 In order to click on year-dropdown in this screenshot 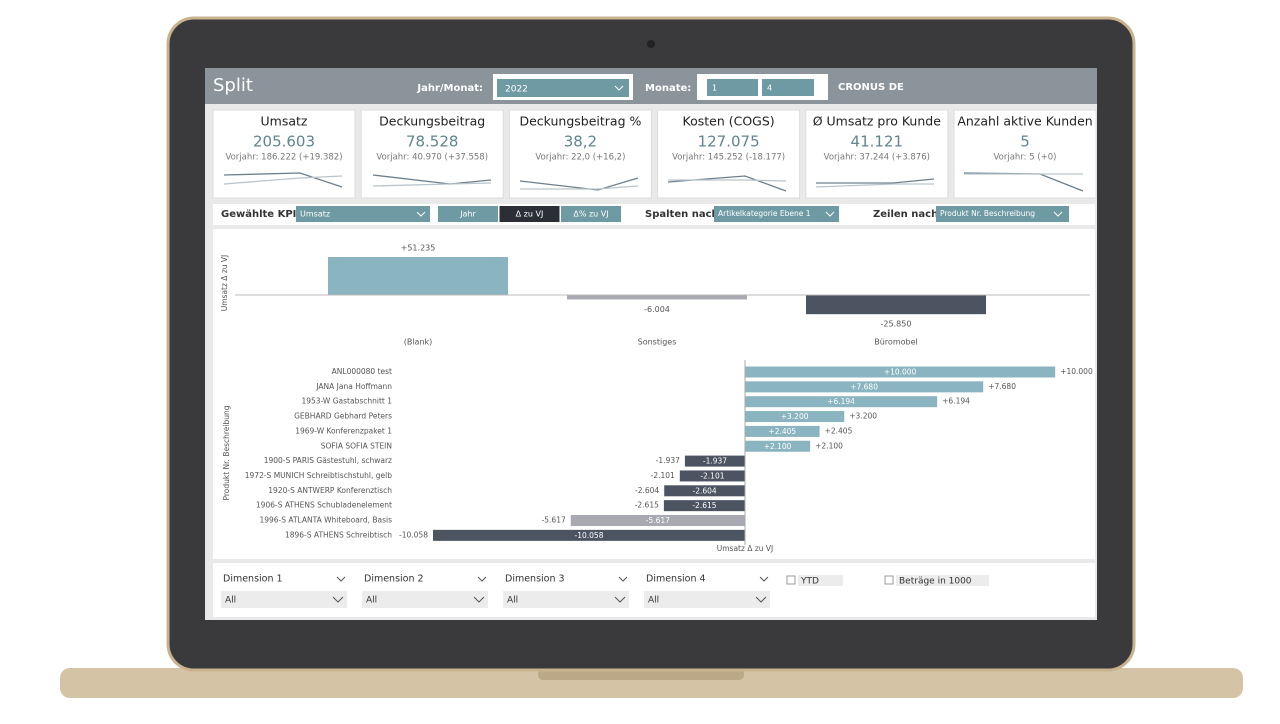, I will do `click(563, 88)`.